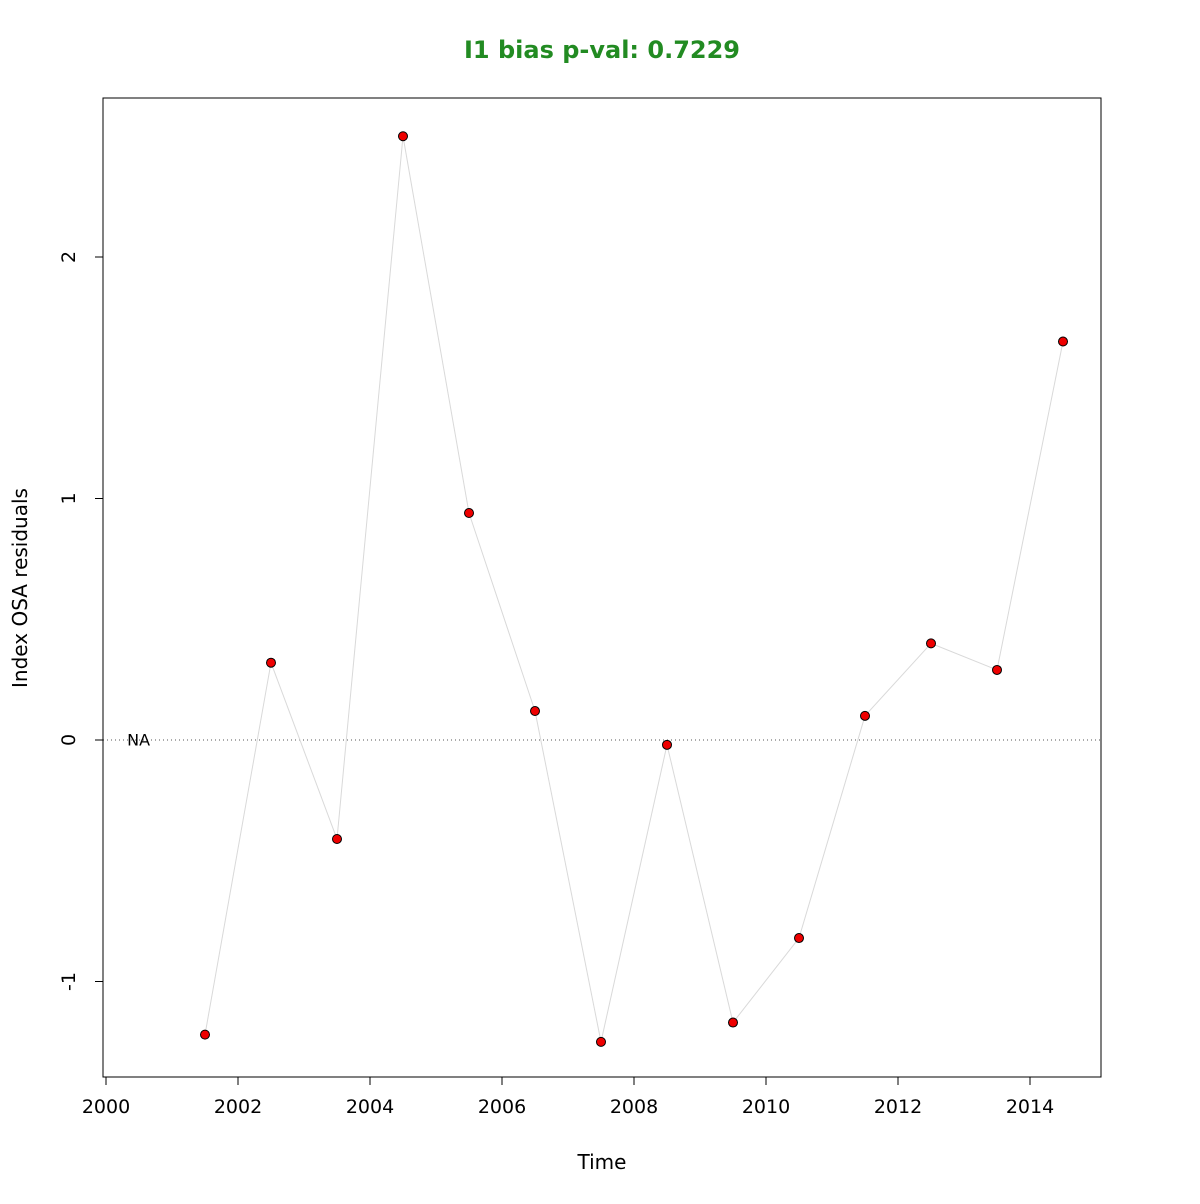  I want to click on x-tick-label: 2004, so click(370, 1107).